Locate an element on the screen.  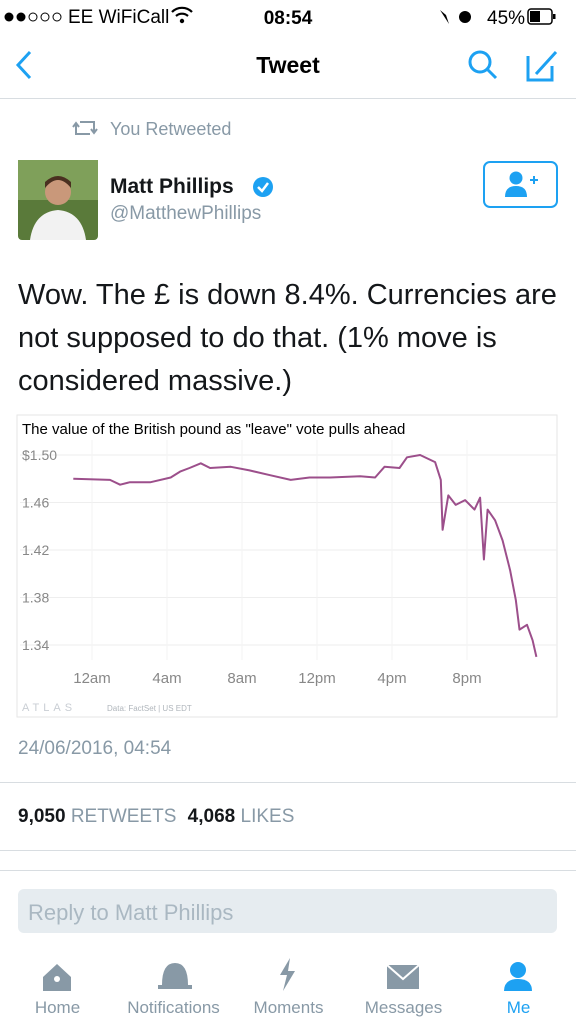
carrier: EE WiFiCall is located at coordinates (118, 17).